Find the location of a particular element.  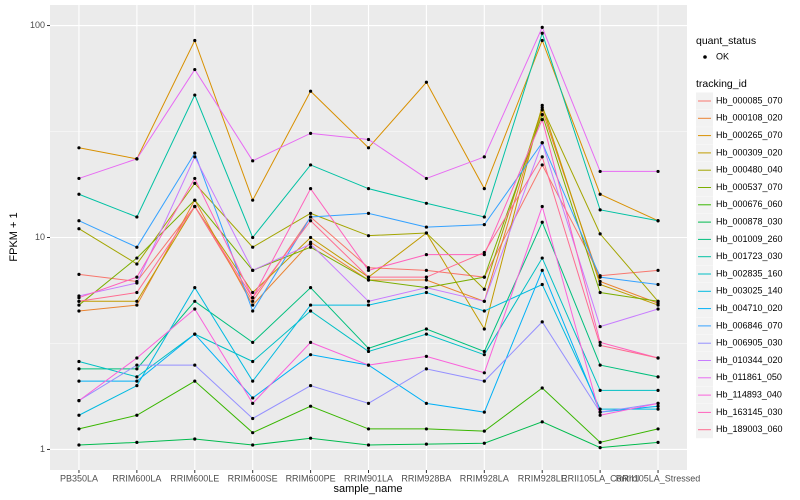

legend-point is located at coordinates (705, 57).